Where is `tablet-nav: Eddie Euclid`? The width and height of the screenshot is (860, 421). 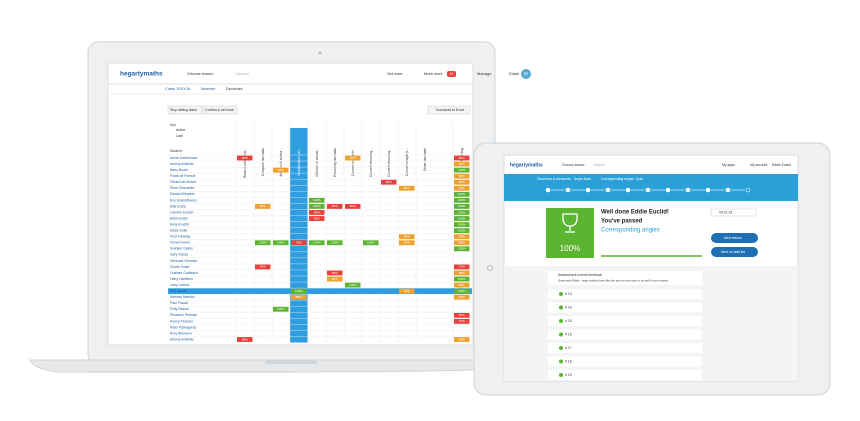 tablet-nav: Eddie Euclid is located at coordinates (781, 165).